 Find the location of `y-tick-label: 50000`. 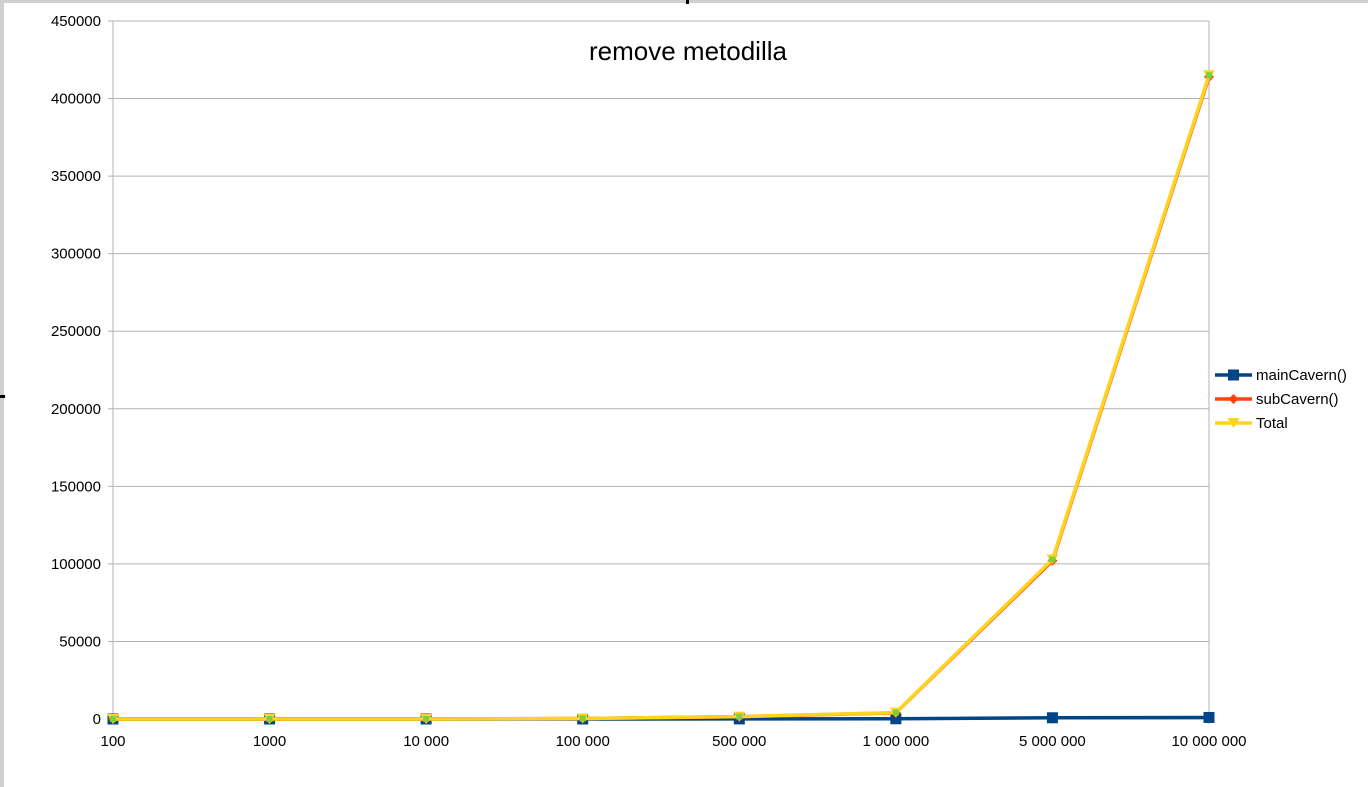

y-tick-label: 50000 is located at coordinates (80, 641).